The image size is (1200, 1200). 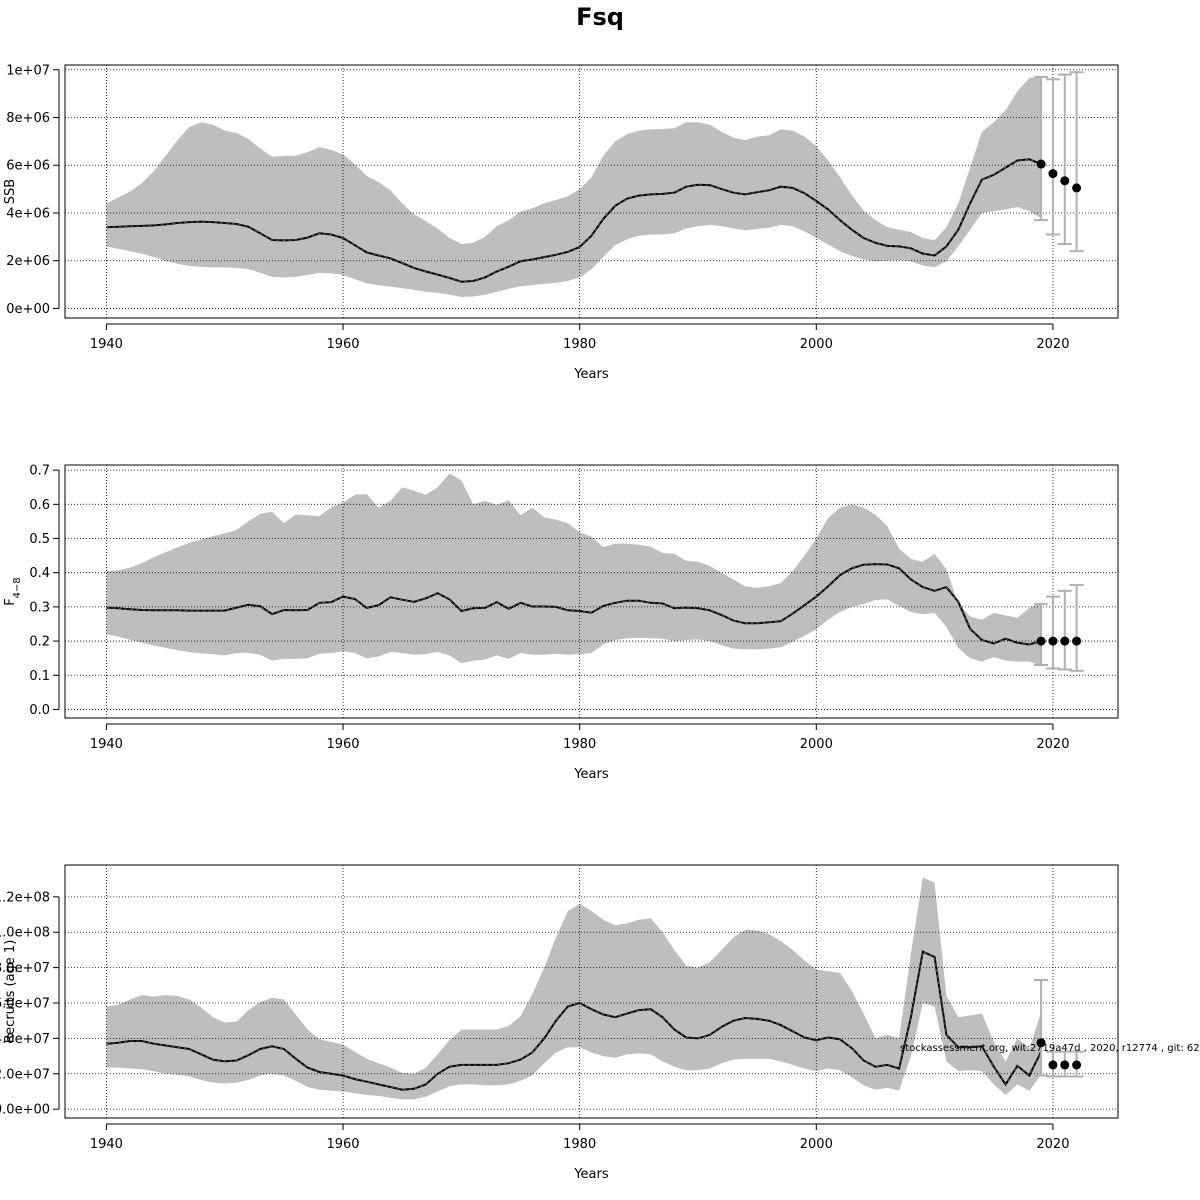 I want to click on y-axis-title: F4−8, so click(x=13, y=591).